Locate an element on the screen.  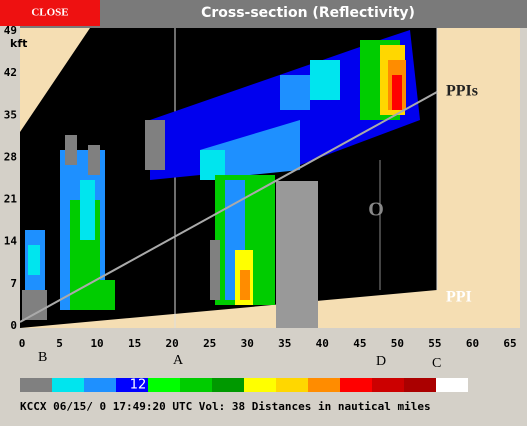
point-label: C is located at coordinates (436, 363).